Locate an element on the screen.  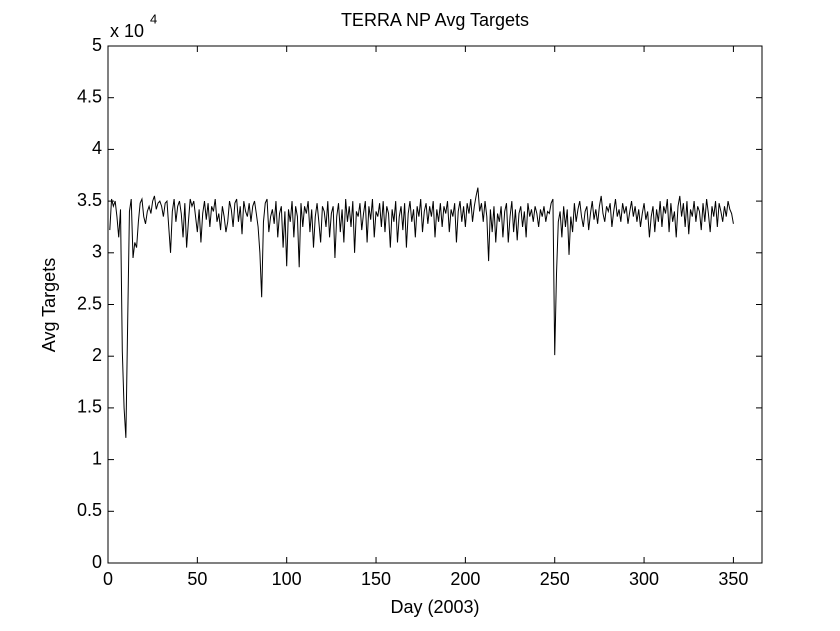
x-tick-label: 50 is located at coordinates (197, 579).